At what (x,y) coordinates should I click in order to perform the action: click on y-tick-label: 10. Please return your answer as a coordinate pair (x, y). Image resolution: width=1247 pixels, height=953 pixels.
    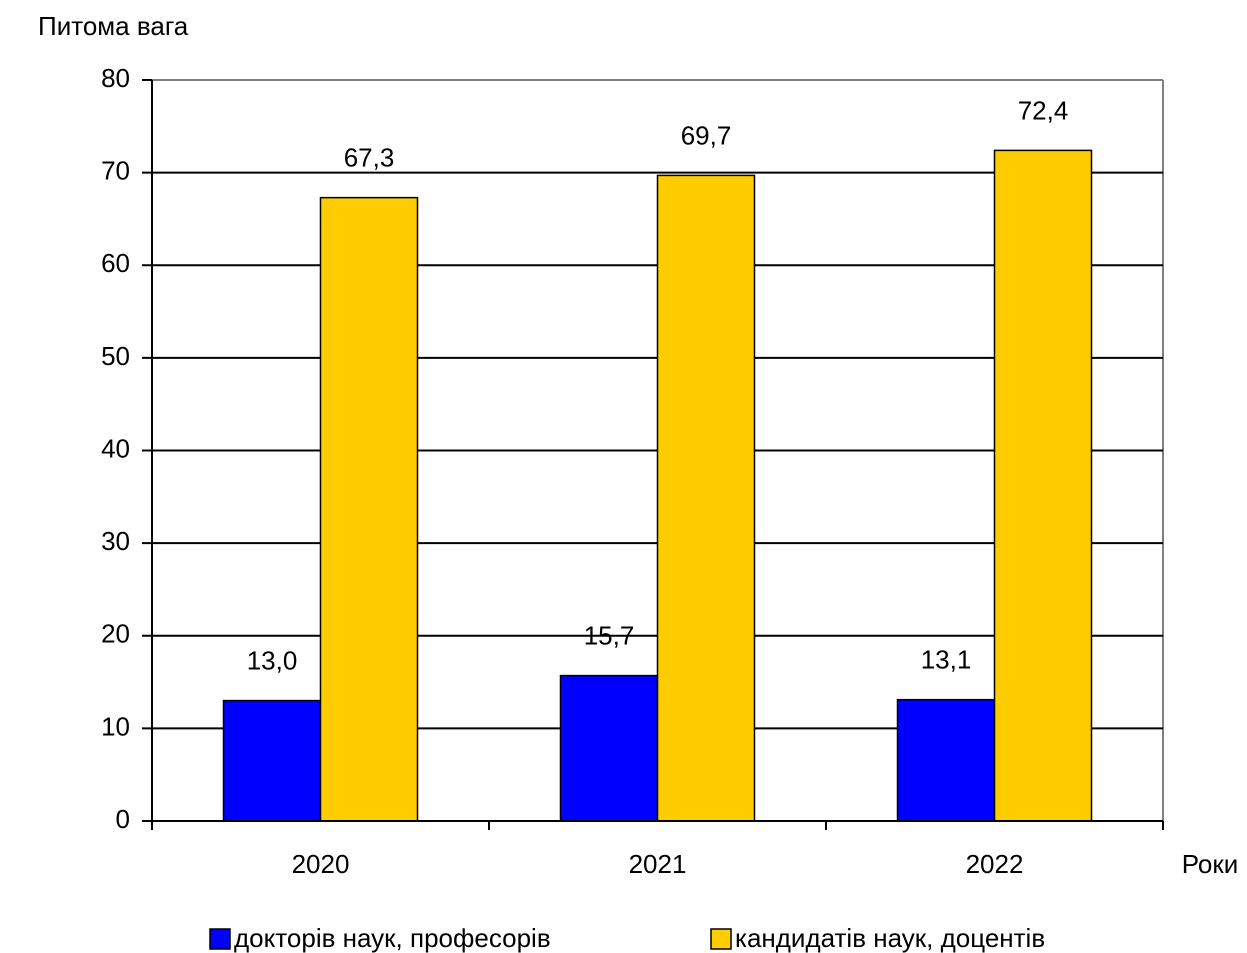
    Looking at the image, I should click on (115, 726).